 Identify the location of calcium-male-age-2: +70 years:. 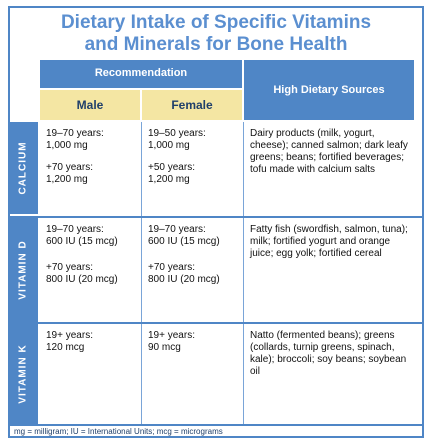
(69, 167).